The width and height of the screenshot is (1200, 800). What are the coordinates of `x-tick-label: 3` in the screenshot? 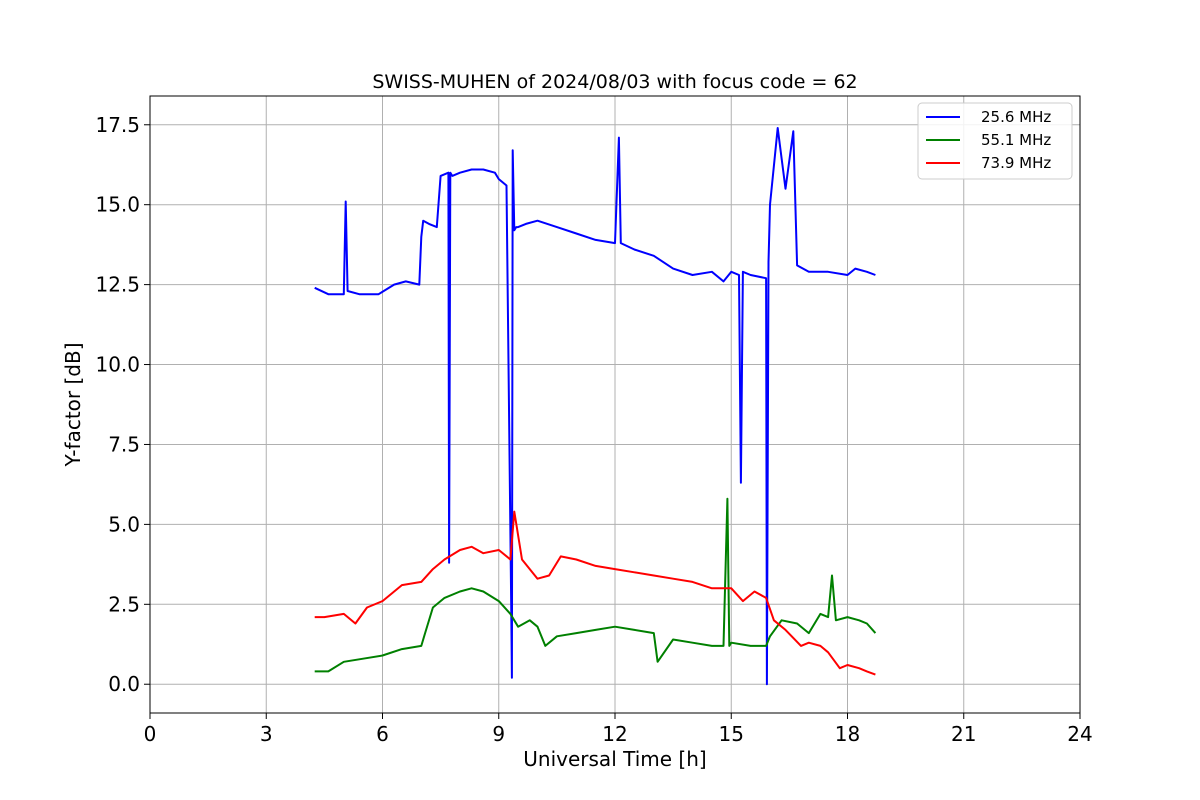 It's located at (266, 734).